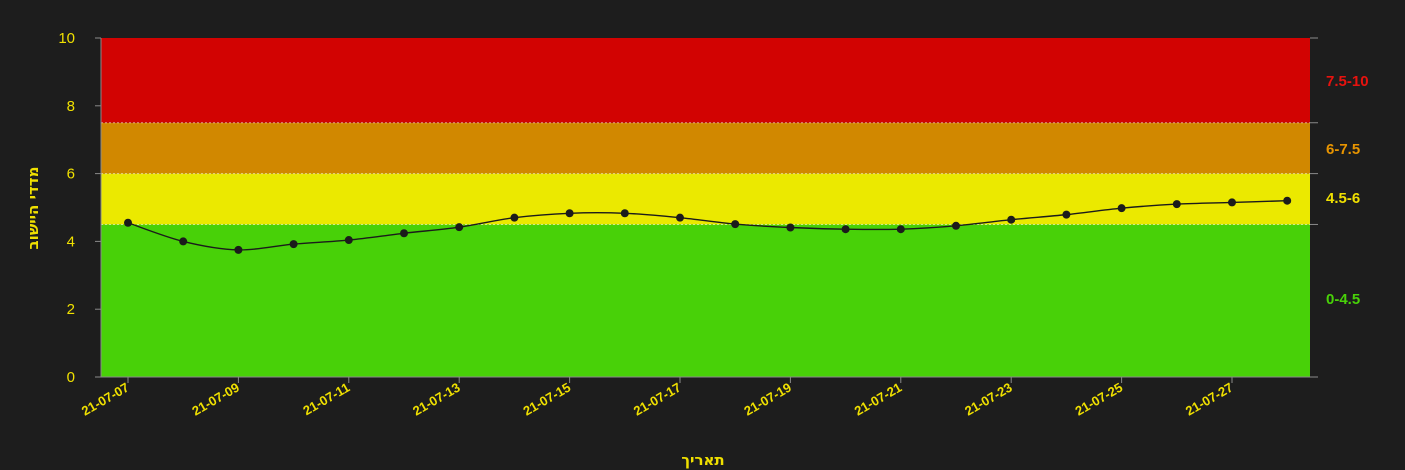 The image size is (1405, 470). I want to click on band-labels: 0-4.5 4.5-6 6-7.5 7.5-10, so click(1347, 190).